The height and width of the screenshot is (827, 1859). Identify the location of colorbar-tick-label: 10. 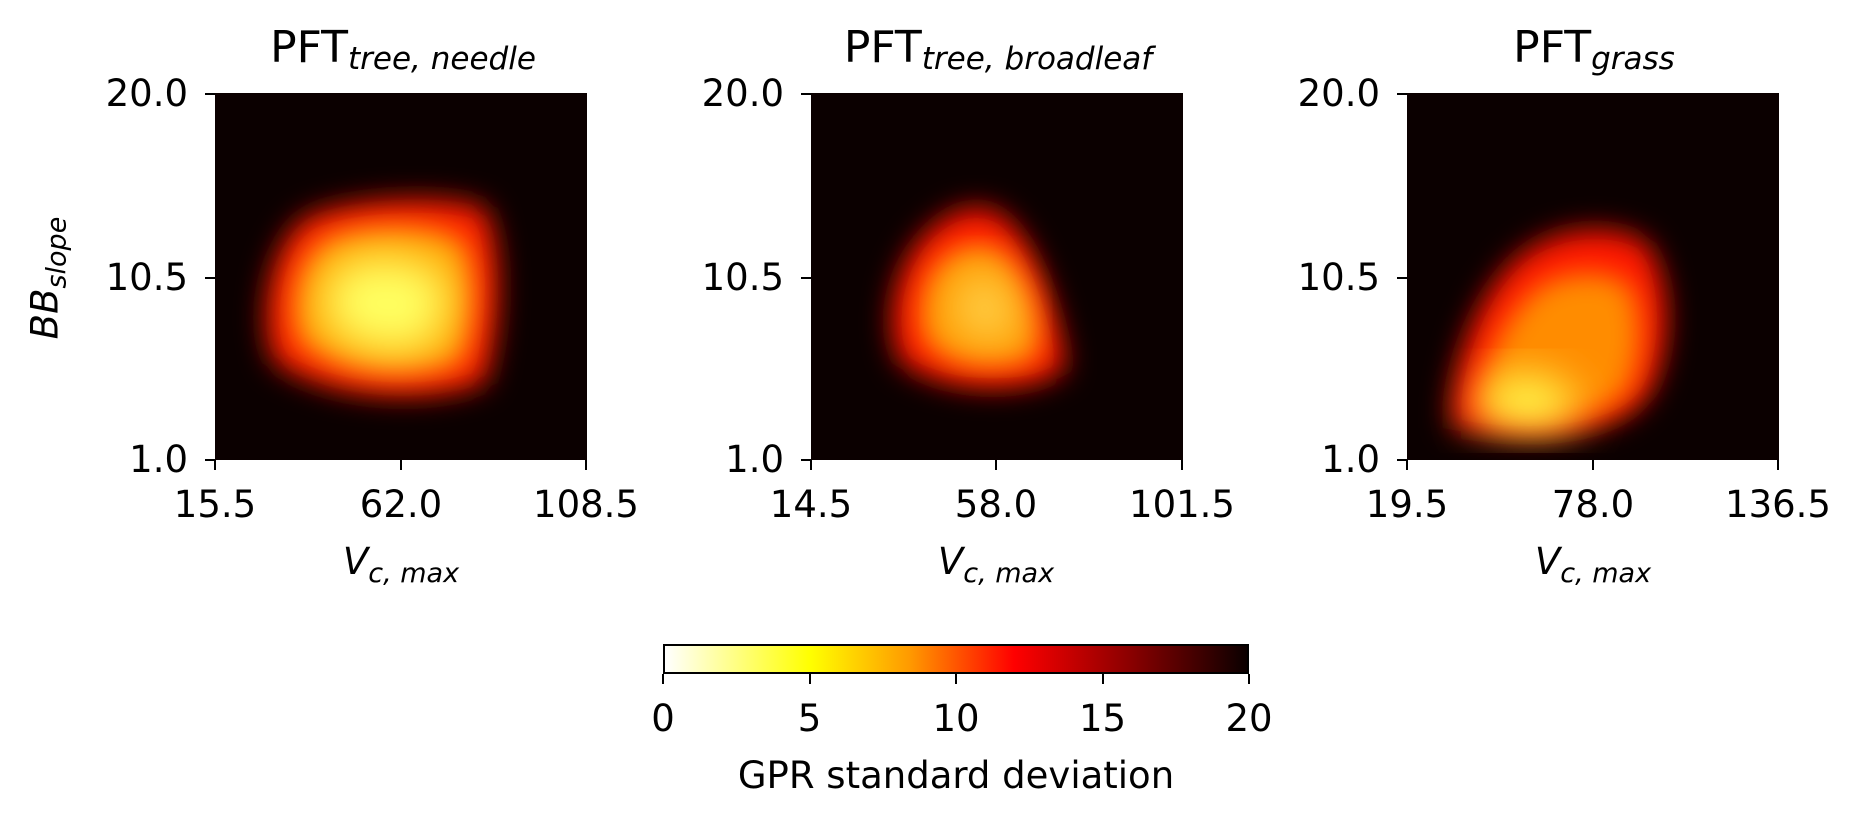
(956, 718).